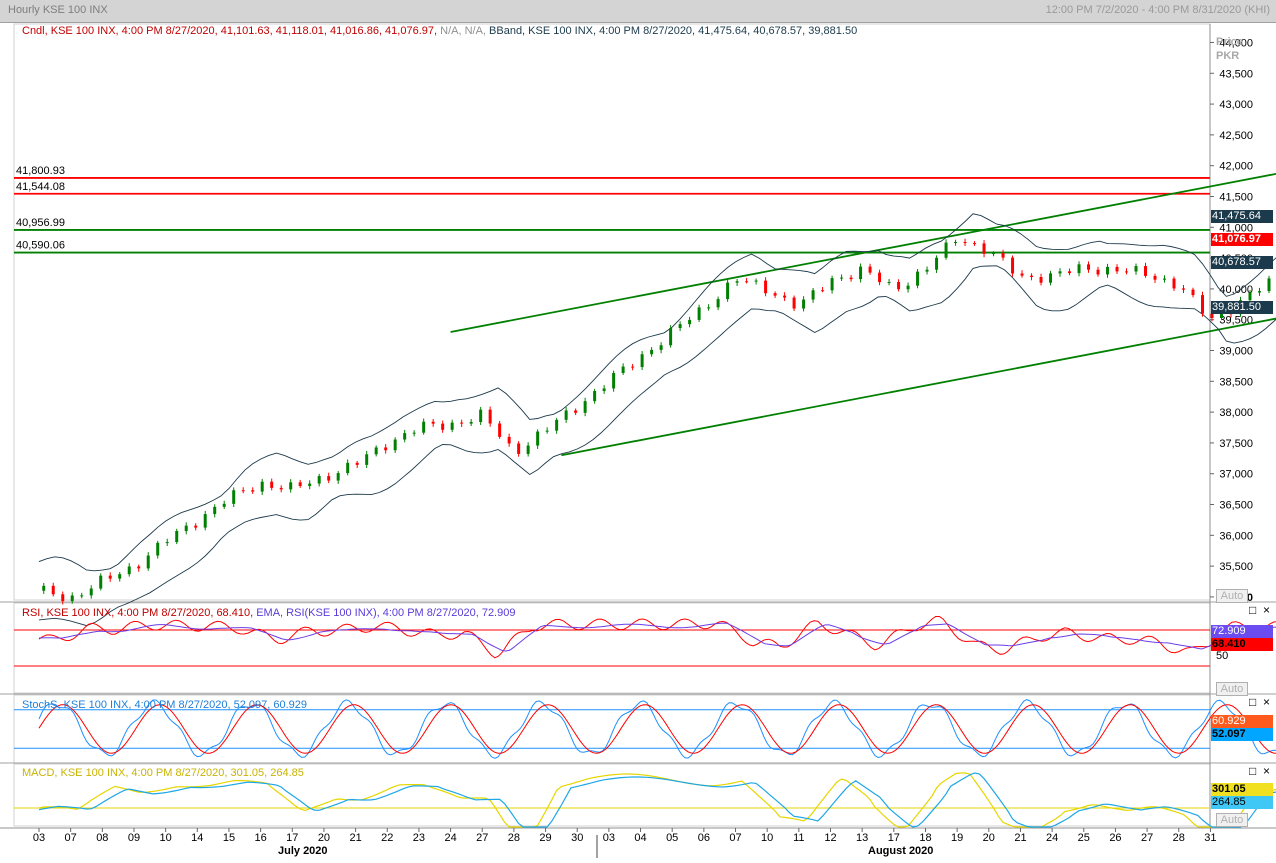 The image size is (1276, 863). What do you see at coordinates (1253, 702) in the screenshot?
I see `stoch-maximize-icon: □` at bounding box center [1253, 702].